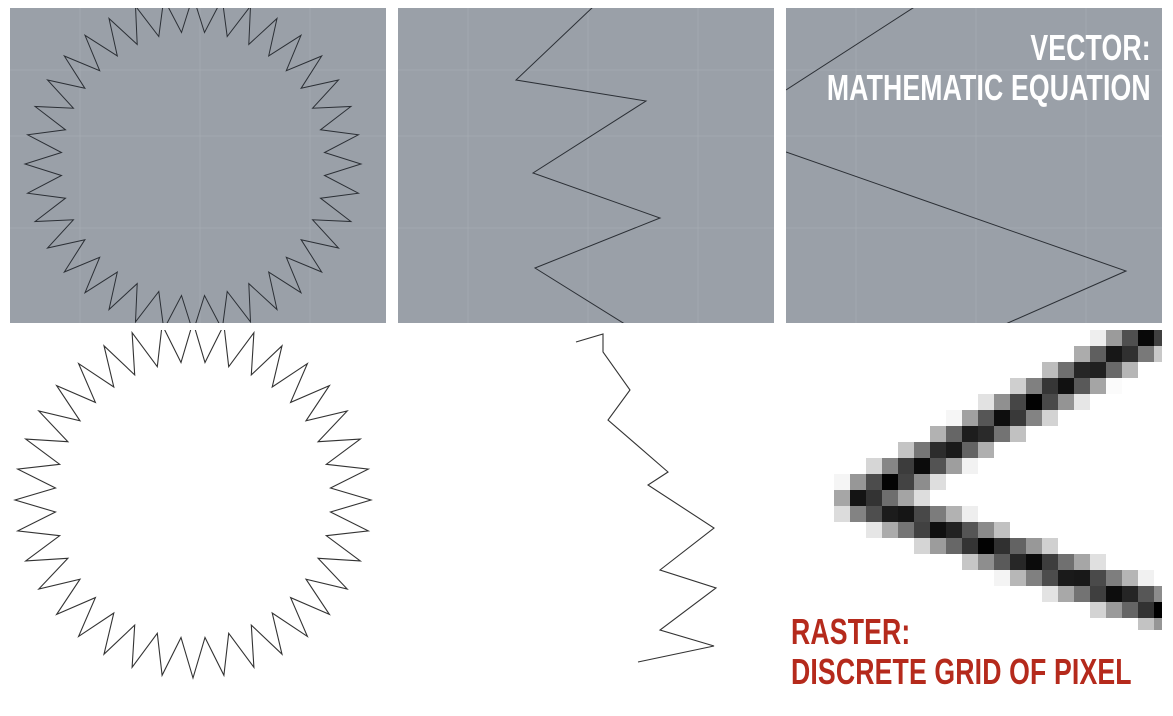 The width and height of the screenshot is (1173, 716). Describe the element at coordinates (193, 165) in the screenshot. I see `star-outline` at that location.